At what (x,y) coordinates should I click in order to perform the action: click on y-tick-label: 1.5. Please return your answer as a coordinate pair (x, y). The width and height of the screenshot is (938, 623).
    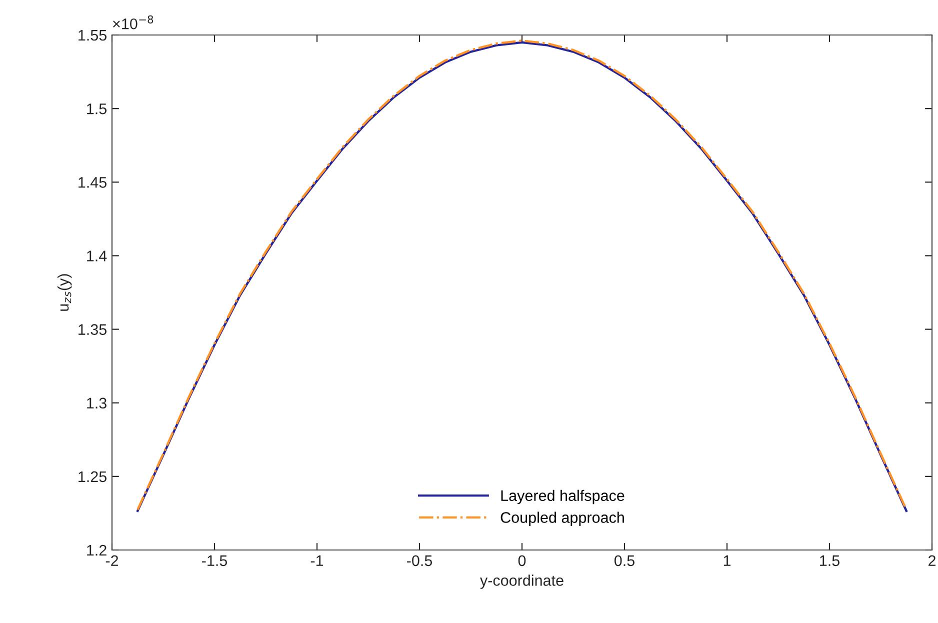
    Looking at the image, I should click on (96, 109).